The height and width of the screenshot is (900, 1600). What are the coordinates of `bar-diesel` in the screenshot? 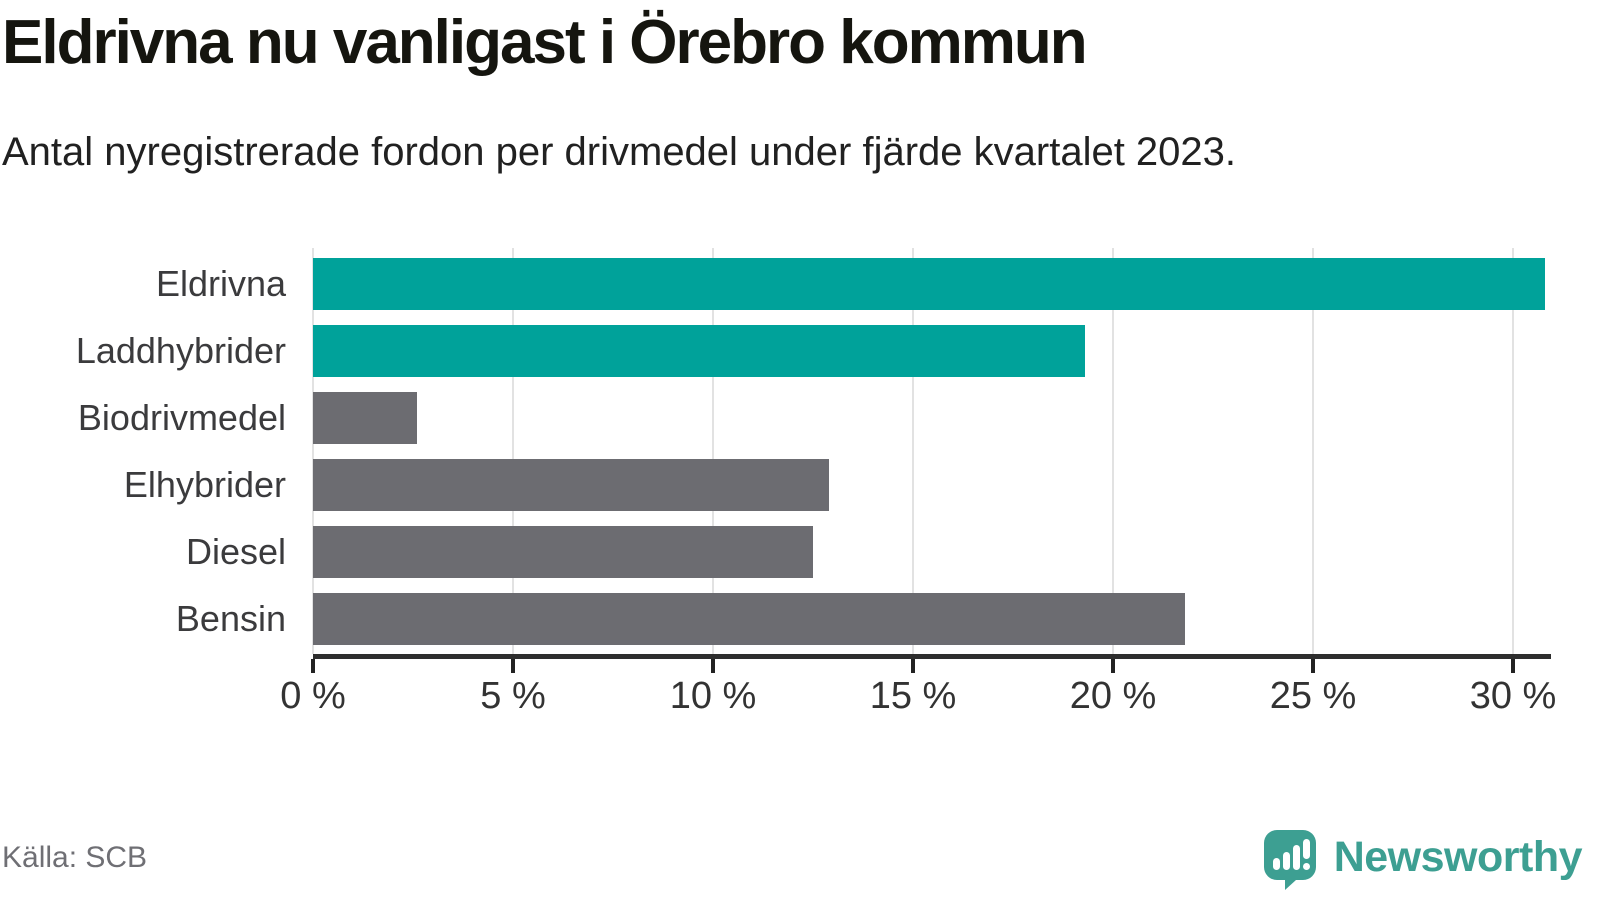 It's located at (563, 552).